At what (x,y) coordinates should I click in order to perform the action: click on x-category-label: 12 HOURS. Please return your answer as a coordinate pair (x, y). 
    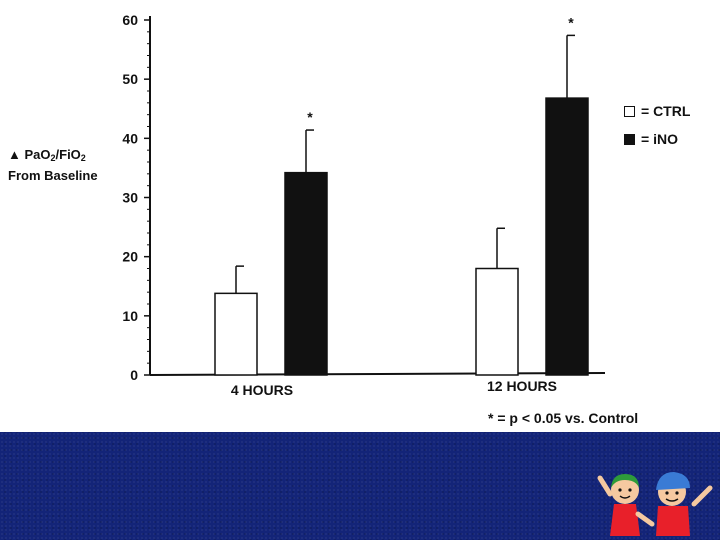
    Looking at the image, I should click on (522, 386).